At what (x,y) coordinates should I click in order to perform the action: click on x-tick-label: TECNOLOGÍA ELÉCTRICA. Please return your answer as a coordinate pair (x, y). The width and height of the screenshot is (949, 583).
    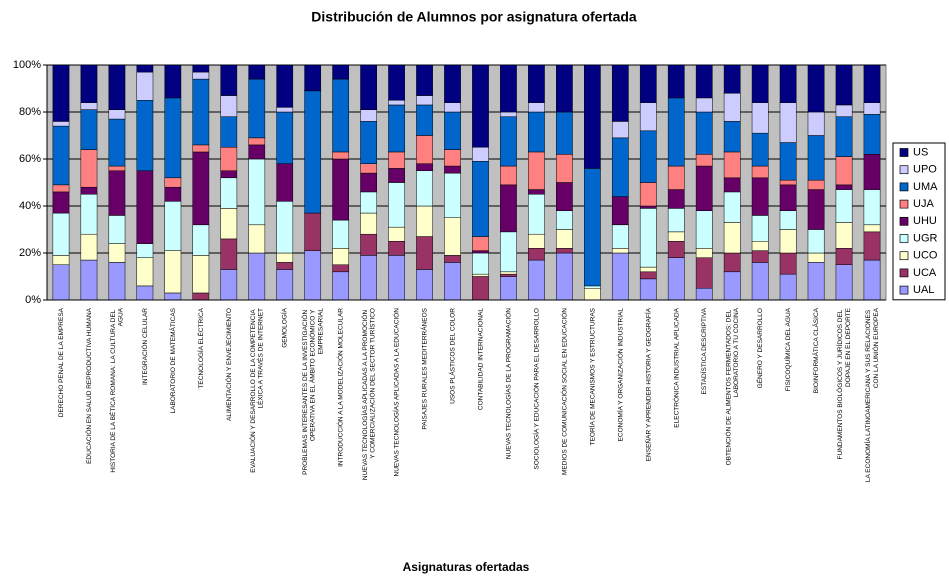
    Looking at the image, I should click on (200, 347).